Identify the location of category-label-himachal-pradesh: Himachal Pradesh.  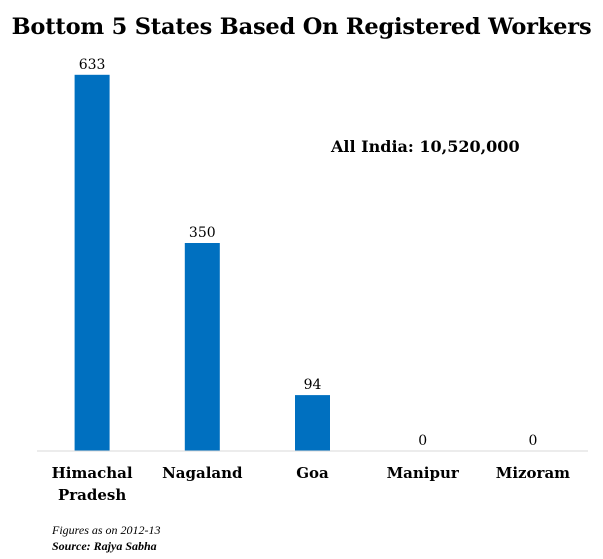
(92, 484).